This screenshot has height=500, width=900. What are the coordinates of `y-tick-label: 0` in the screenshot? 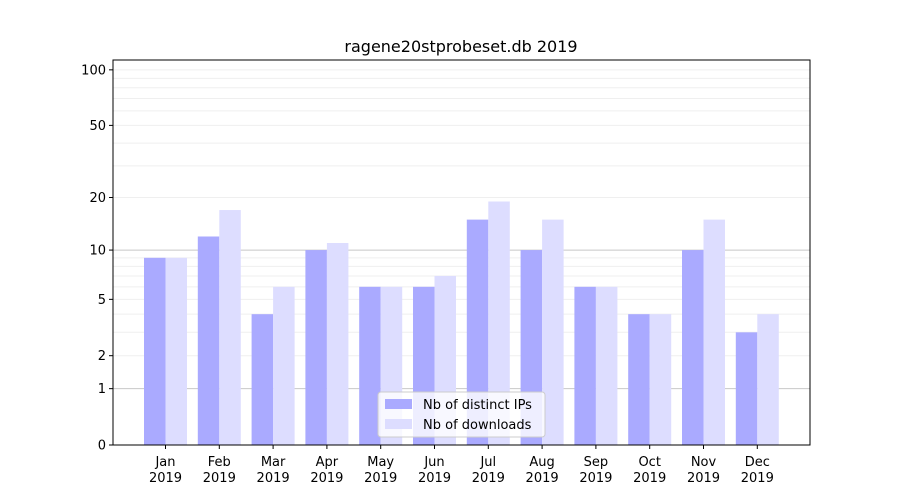 It's located at (102, 446).